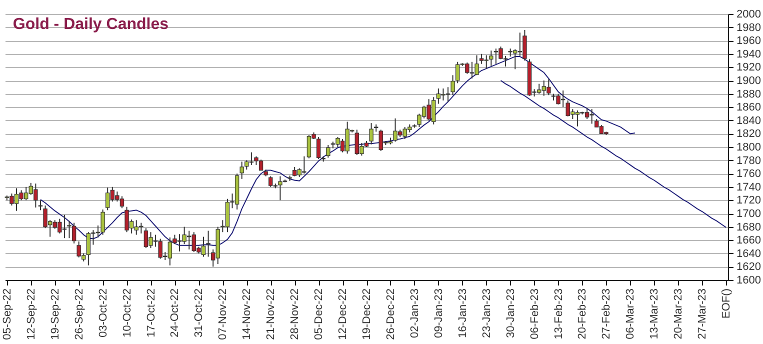  I want to click on x-tick-label: 05-Dec-22, so click(319, 314).